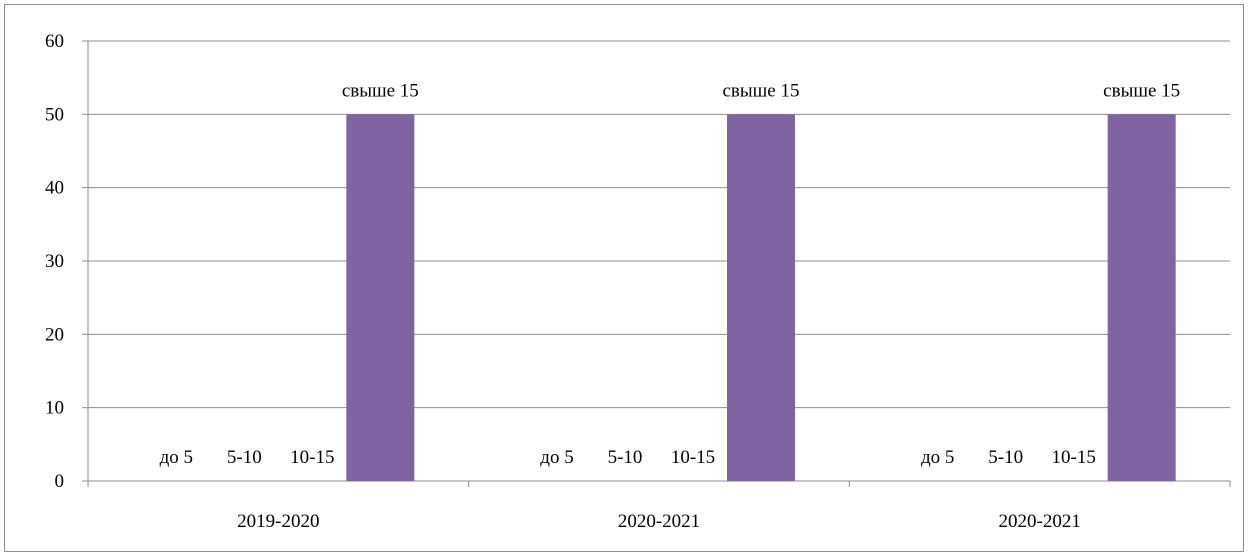  I want to click on y-tick-label: 0, so click(60, 481).